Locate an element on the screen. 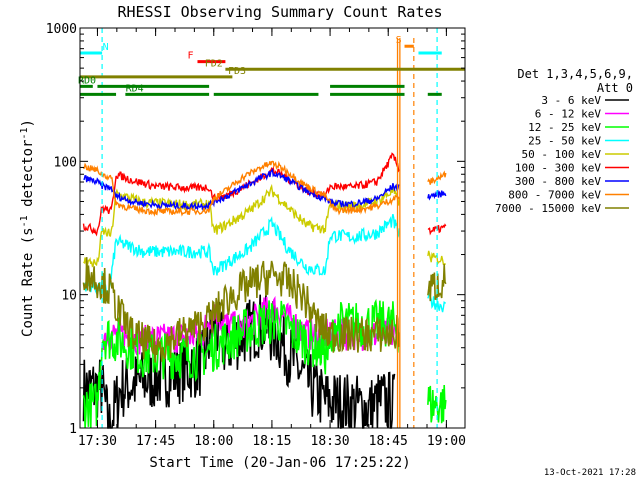  legend-label-0: 3 - 6 keV is located at coordinates (571, 100).